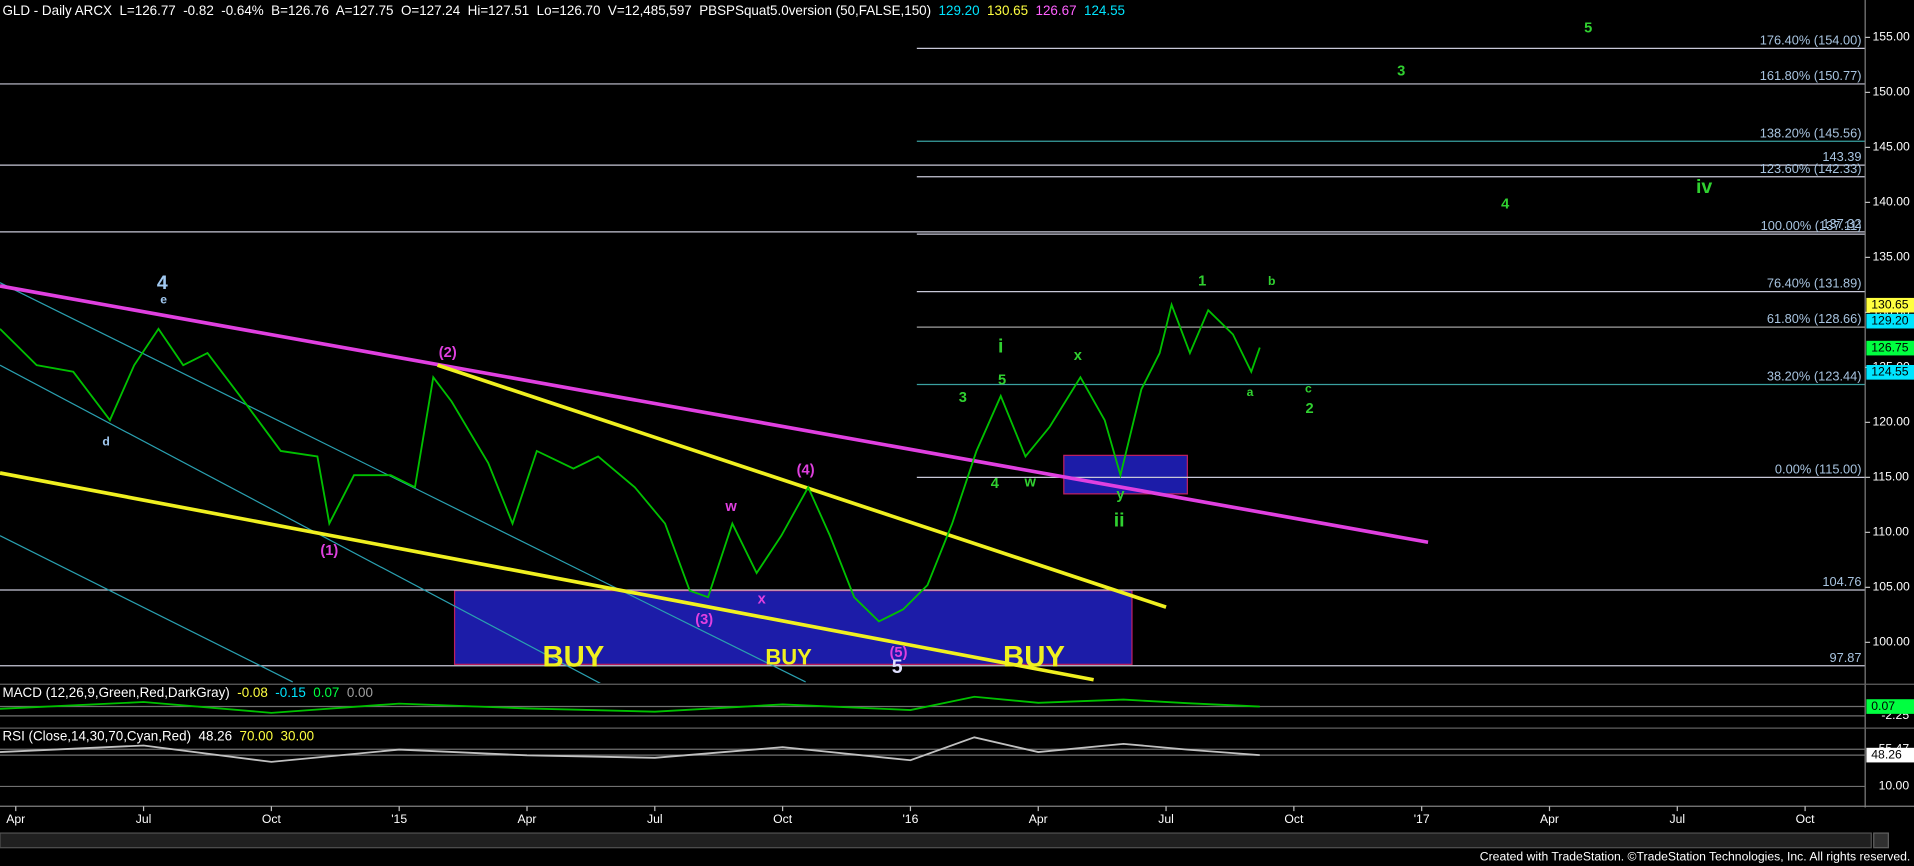  Describe the element at coordinates (1811, 39) in the screenshot. I see `fib-label: 176.40% (154.00)` at that location.